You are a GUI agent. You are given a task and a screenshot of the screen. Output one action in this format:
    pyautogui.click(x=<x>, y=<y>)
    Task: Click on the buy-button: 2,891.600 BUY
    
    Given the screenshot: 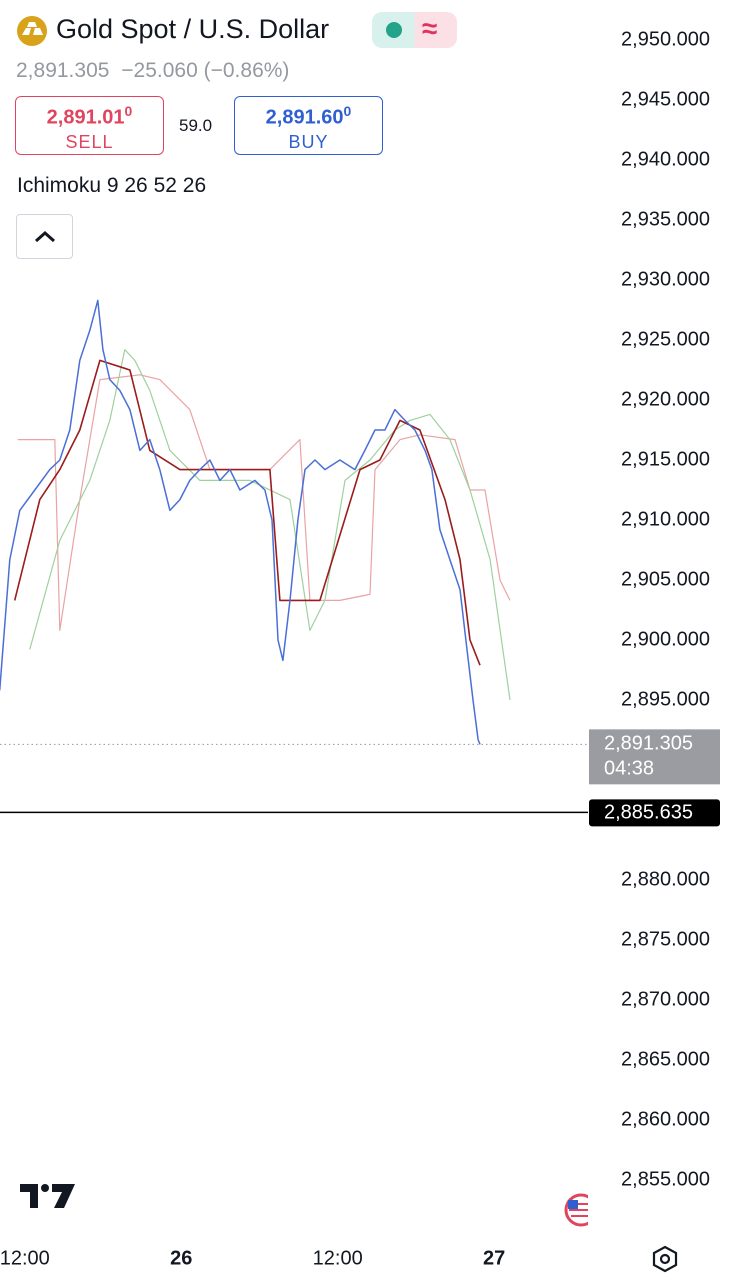 What is the action you would take?
    pyautogui.click(x=308, y=125)
    